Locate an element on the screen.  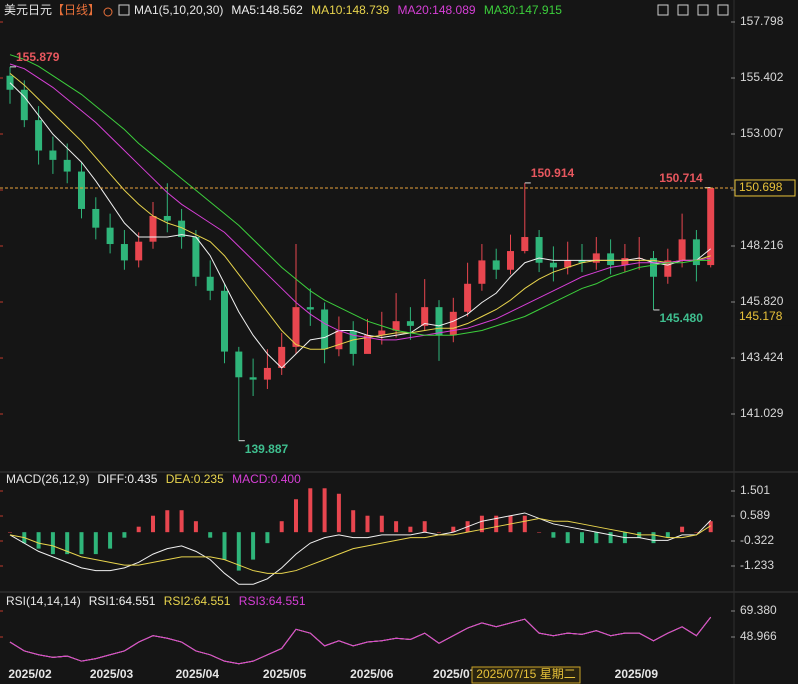
x-tick-label: 2025/06 is located at coordinates (372, 674).